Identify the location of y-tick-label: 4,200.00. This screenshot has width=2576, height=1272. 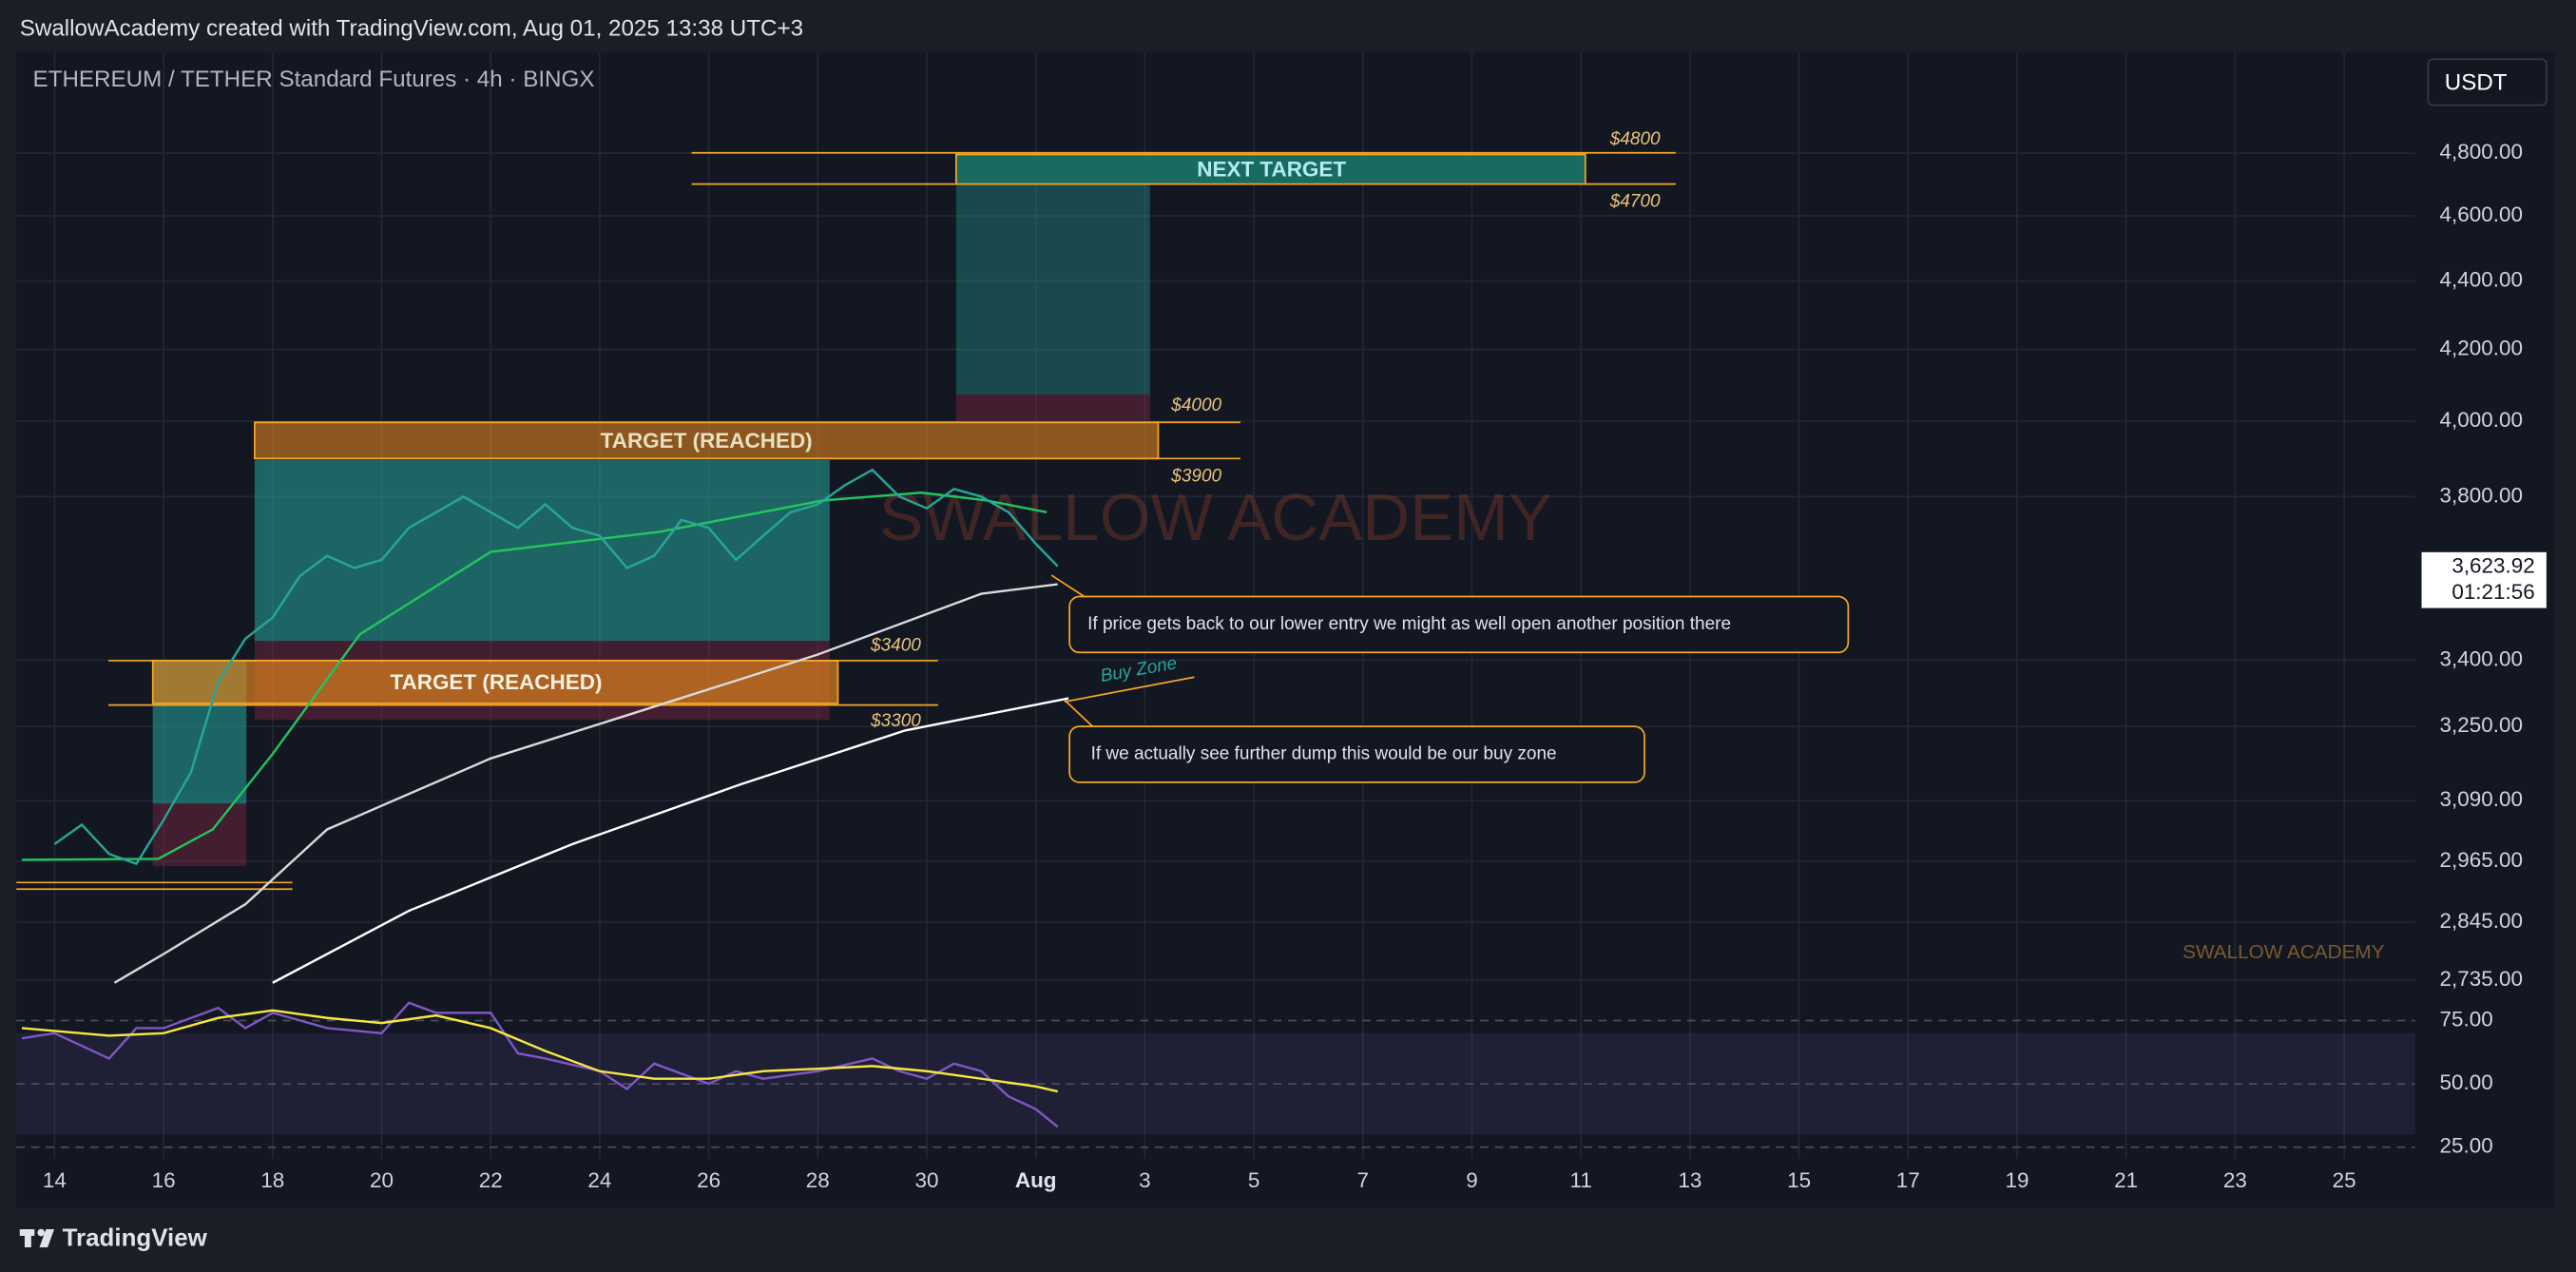
(2481, 348).